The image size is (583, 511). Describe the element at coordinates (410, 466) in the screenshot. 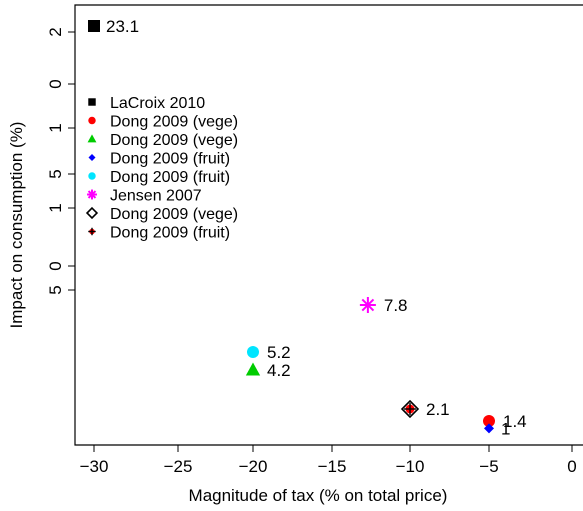

I see `x-tick-label: −10` at that location.